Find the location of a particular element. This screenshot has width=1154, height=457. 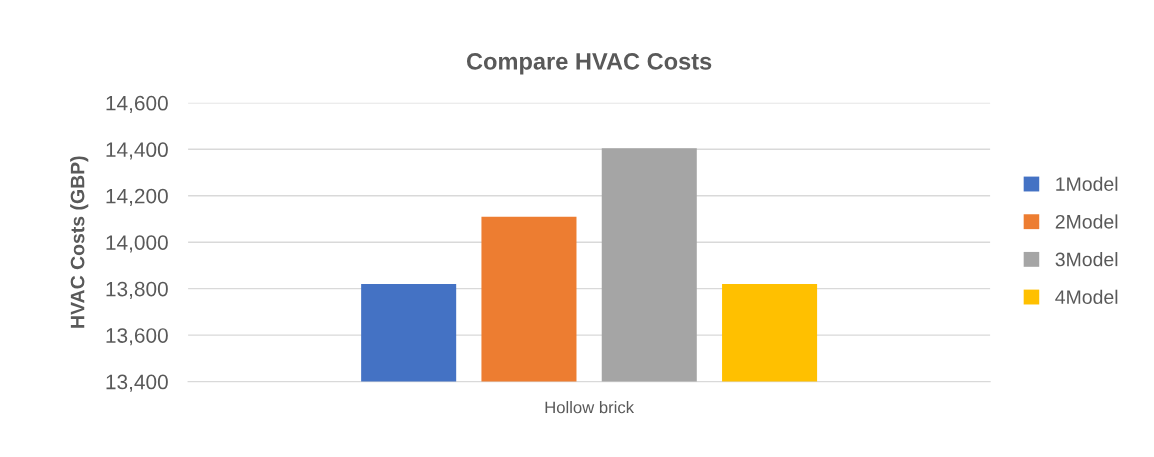

y-tick-label: 14,600 is located at coordinates (137, 104).